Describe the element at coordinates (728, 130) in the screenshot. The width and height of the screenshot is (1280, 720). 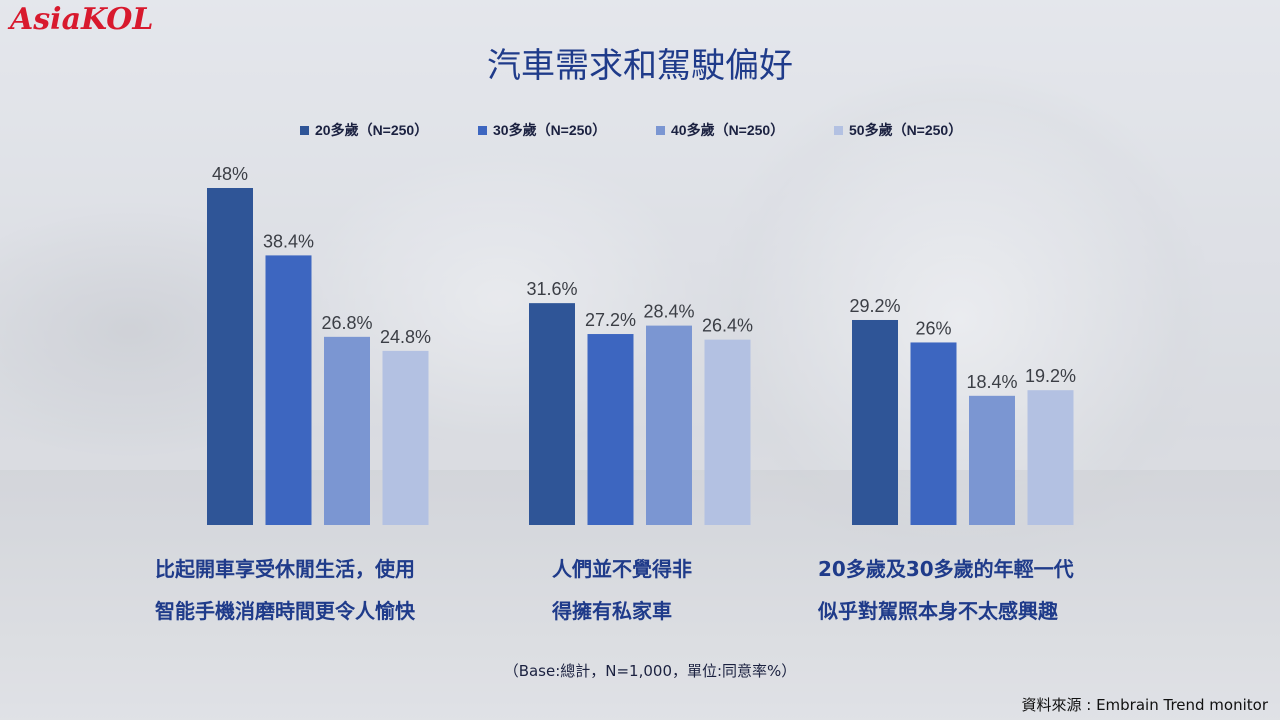
I see `legend-label-40s: 40多歲（N=250）` at that location.